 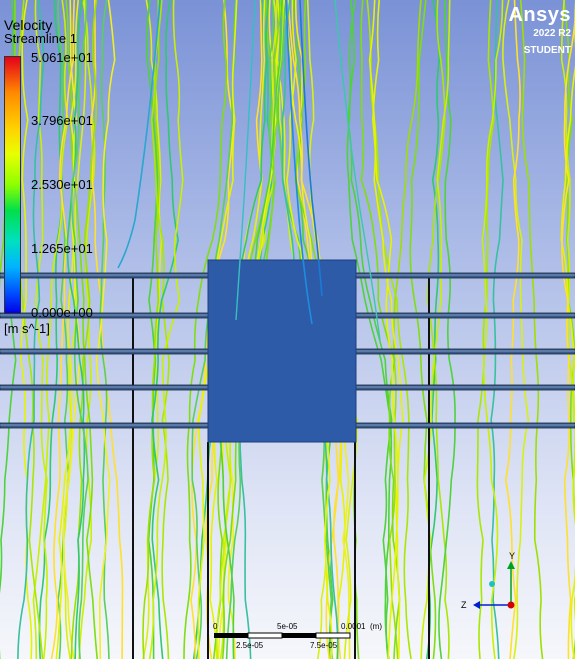 What do you see at coordinates (28, 25) in the screenshot?
I see `legend-title: Velocity` at bounding box center [28, 25].